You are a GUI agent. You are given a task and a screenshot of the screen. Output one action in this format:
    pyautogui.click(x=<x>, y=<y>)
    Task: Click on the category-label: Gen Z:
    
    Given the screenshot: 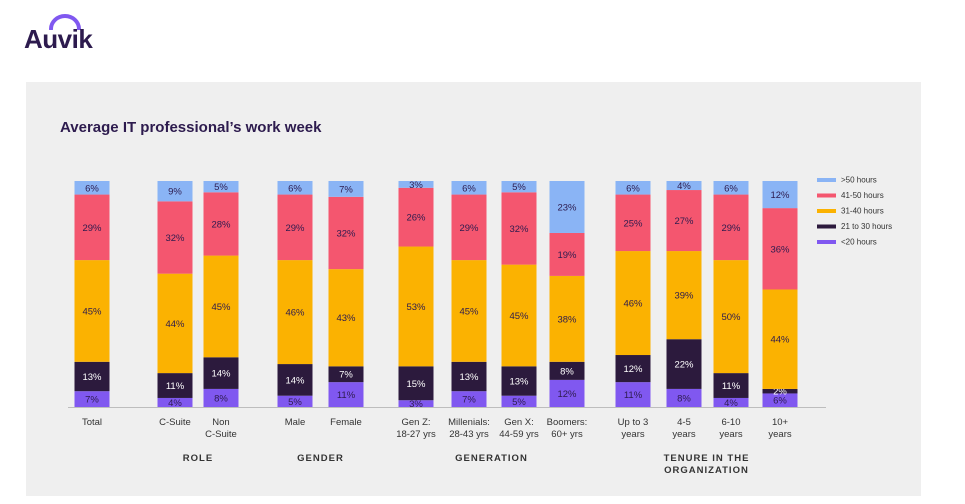 What is the action you would take?
    pyautogui.click(x=415, y=422)
    